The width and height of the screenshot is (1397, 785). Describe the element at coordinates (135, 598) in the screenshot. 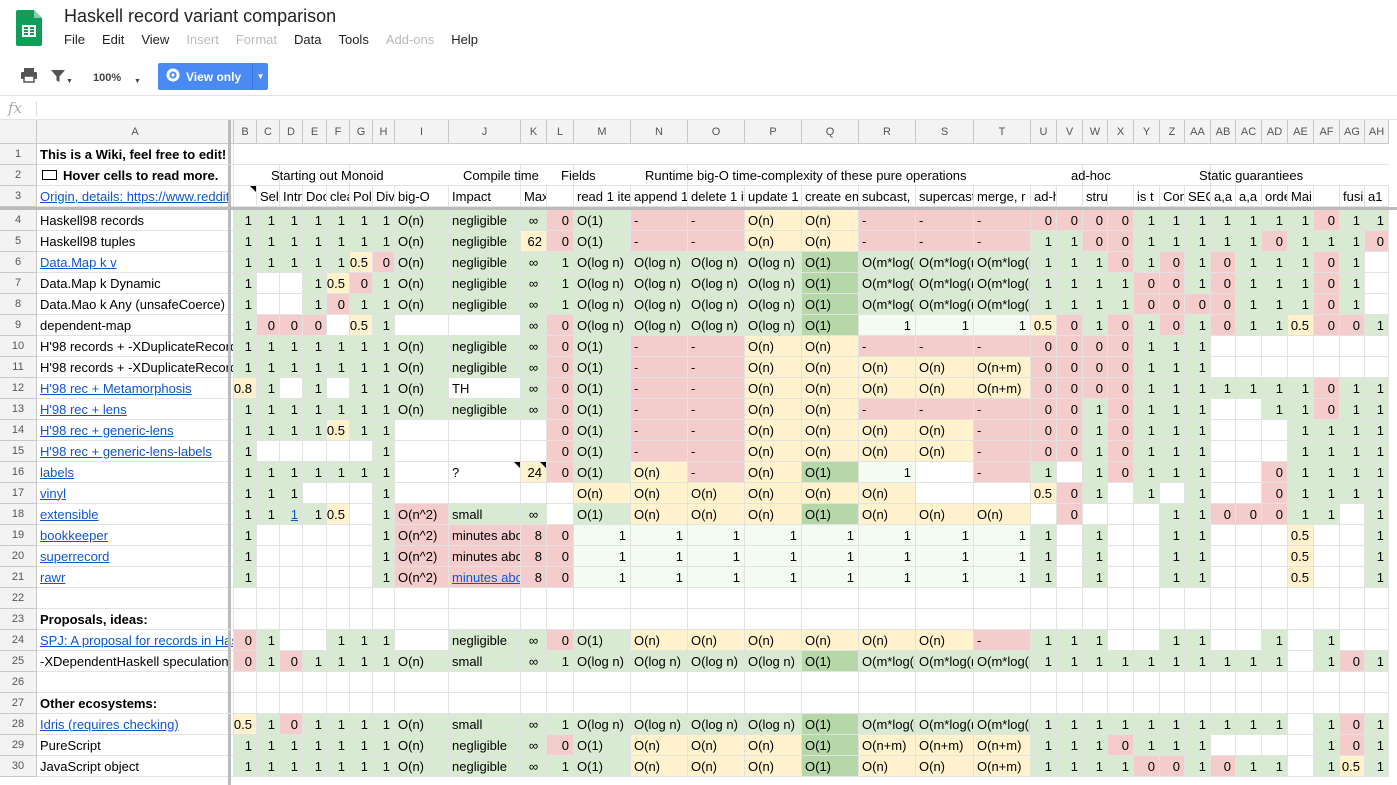

I see `row-label` at that location.